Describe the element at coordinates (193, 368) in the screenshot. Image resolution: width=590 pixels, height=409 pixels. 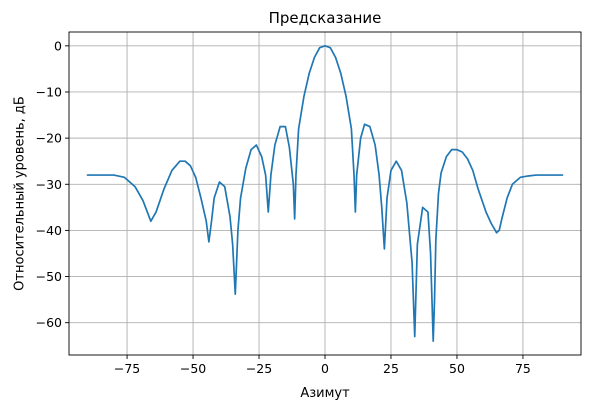
I see `x-tick-label: −50` at that location.